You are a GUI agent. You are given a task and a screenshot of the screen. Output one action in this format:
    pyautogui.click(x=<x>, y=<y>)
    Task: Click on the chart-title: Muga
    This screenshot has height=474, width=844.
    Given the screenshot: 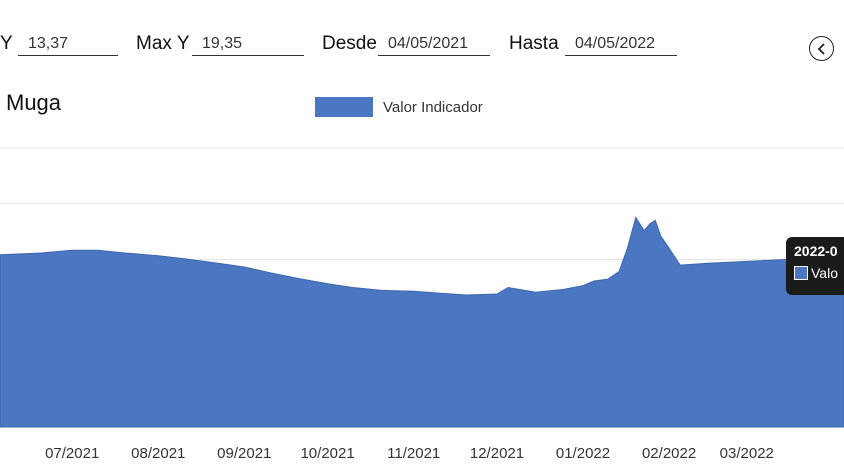 What is the action you would take?
    pyautogui.click(x=34, y=102)
    